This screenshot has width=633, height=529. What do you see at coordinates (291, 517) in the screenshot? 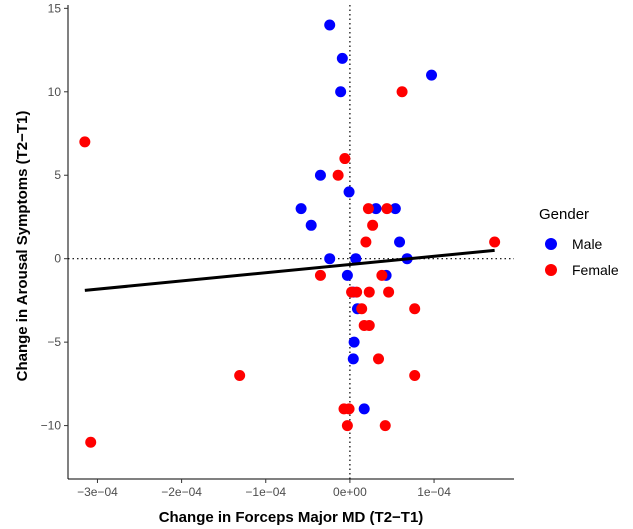
I see `x-axis-title: Change in Forceps Major MD (T2−T1)` at bounding box center [291, 517].